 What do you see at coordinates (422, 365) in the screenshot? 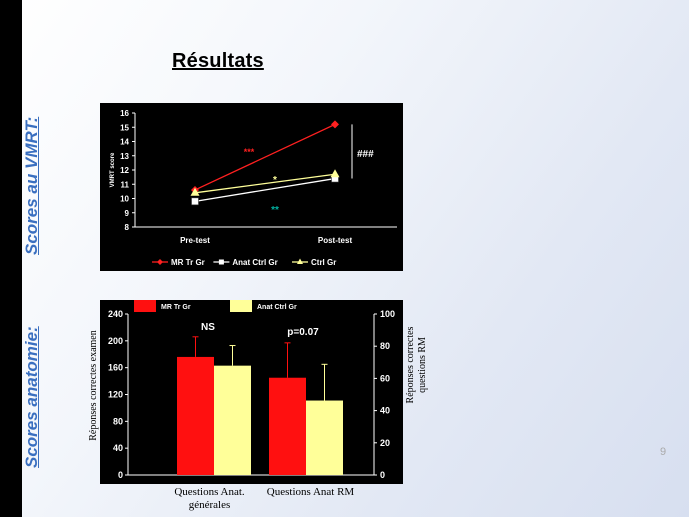
I see `bar-right-ylabel-2: questions RM` at bounding box center [422, 365].